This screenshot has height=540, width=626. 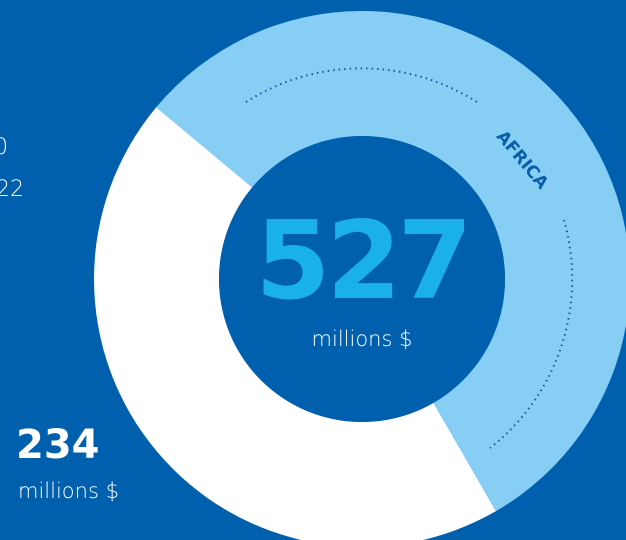 I want to click on total-unit: millions $, so click(x=362, y=339).